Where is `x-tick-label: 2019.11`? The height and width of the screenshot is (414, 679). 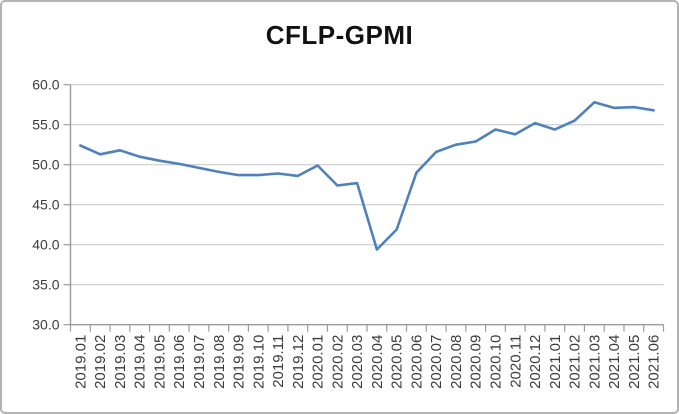 x-tick-label: 2019.11 is located at coordinates (278, 361).